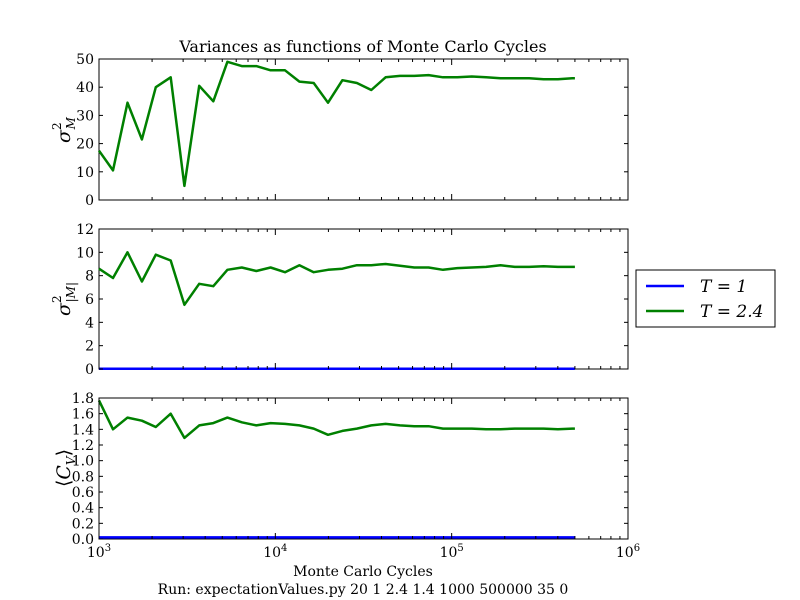 This screenshot has width=800, height=600. What do you see at coordinates (83, 462) in the screenshot?
I see `y-tick-label: 1.0` at bounding box center [83, 462].